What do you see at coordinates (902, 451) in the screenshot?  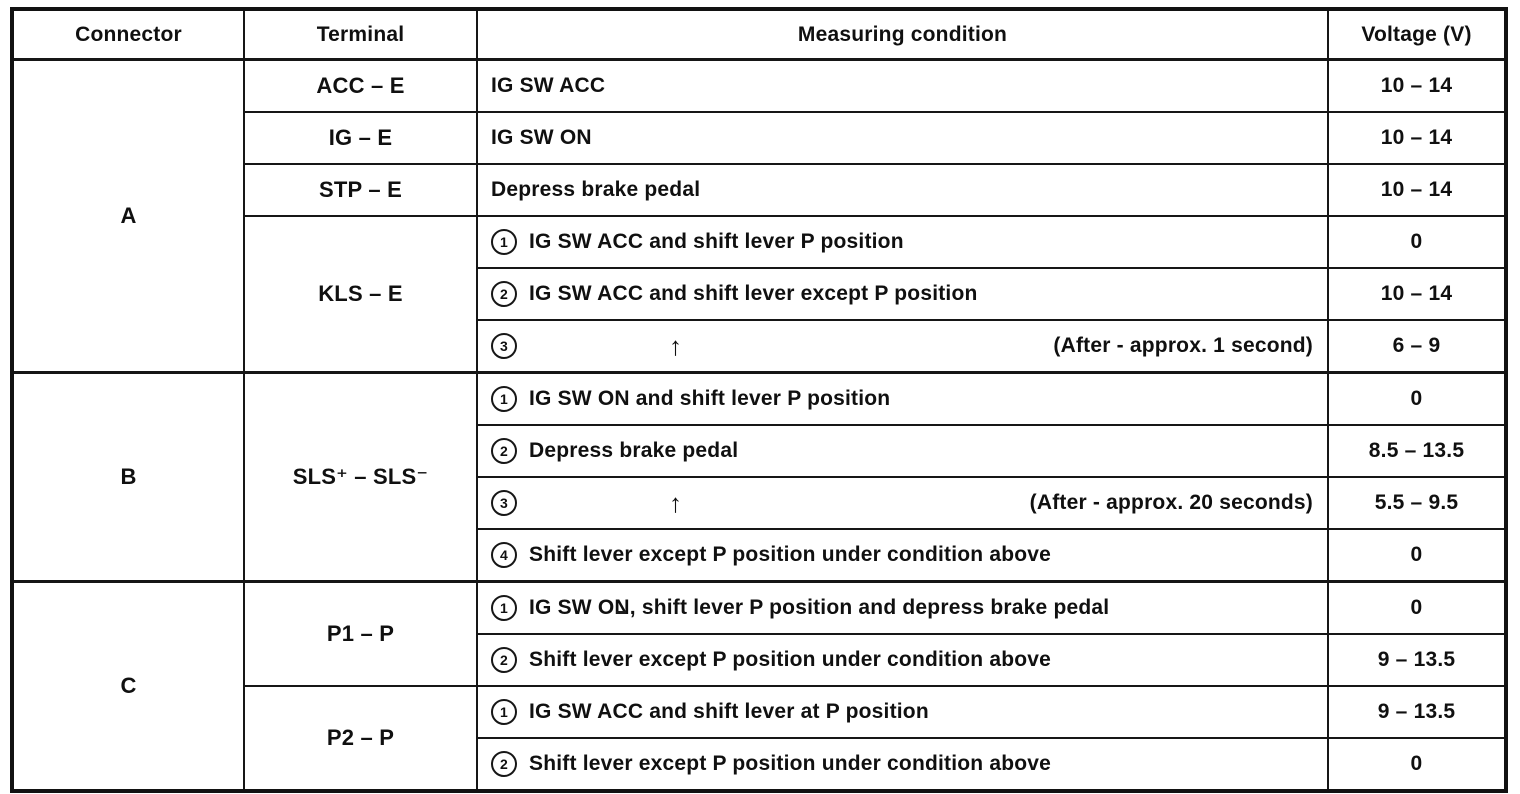 I see `condition-cell: 2 Depress brake pedal` at bounding box center [902, 451].